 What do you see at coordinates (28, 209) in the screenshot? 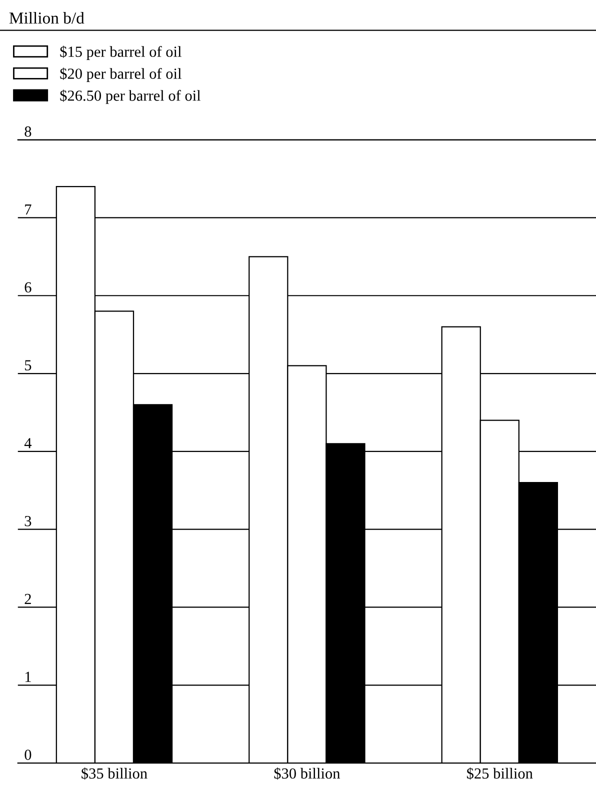
I see `y-tick-label: 7` at bounding box center [28, 209].